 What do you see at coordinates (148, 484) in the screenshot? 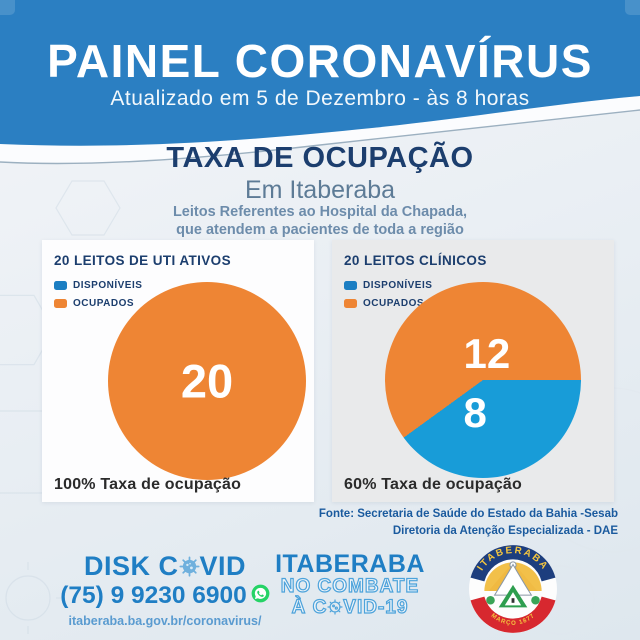
I see `uti-occupancy-rate: 100% Taxa de ocupação` at bounding box center [148, 484].